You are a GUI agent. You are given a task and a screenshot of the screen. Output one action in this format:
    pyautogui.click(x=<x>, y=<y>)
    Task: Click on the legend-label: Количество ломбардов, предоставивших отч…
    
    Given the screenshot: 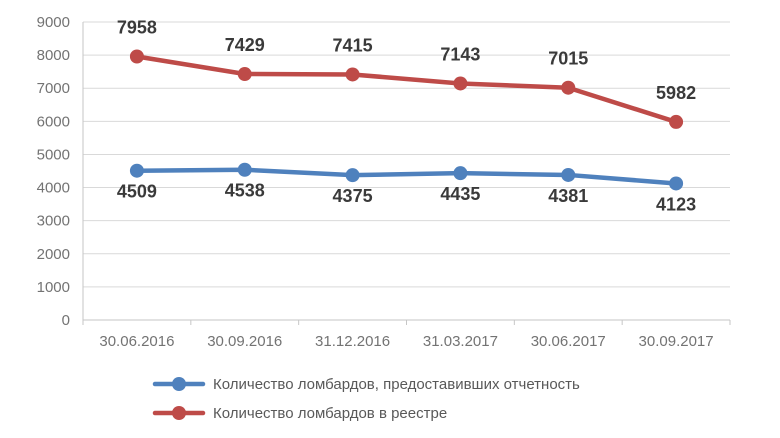 What is the action you would take?
    pyautogui.click(x=396, y=384)
    